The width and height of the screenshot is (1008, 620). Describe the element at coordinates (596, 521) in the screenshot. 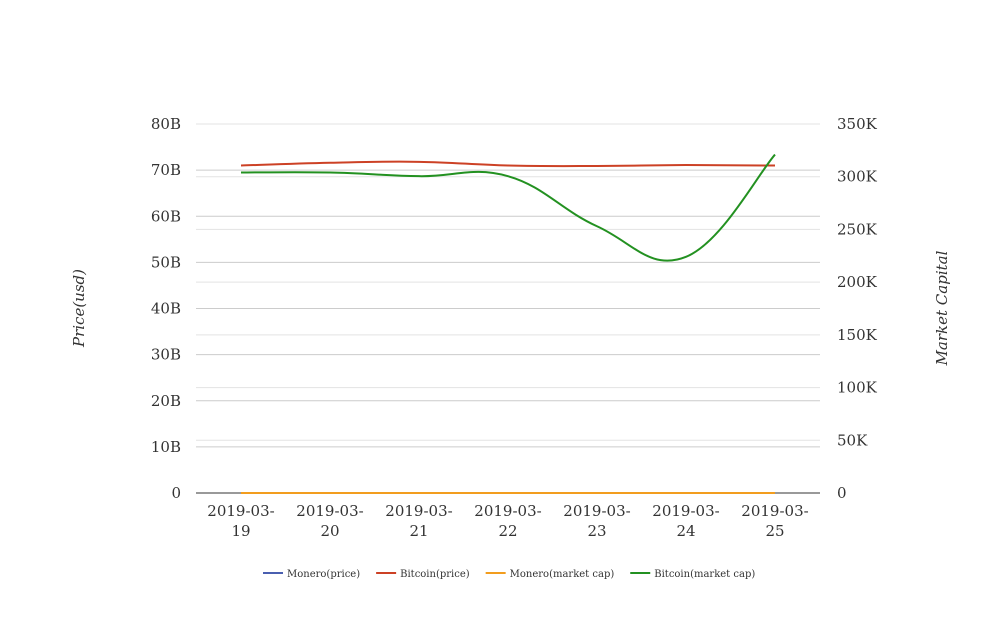

I see `x-tick-label: 2019-03-23` at that location.